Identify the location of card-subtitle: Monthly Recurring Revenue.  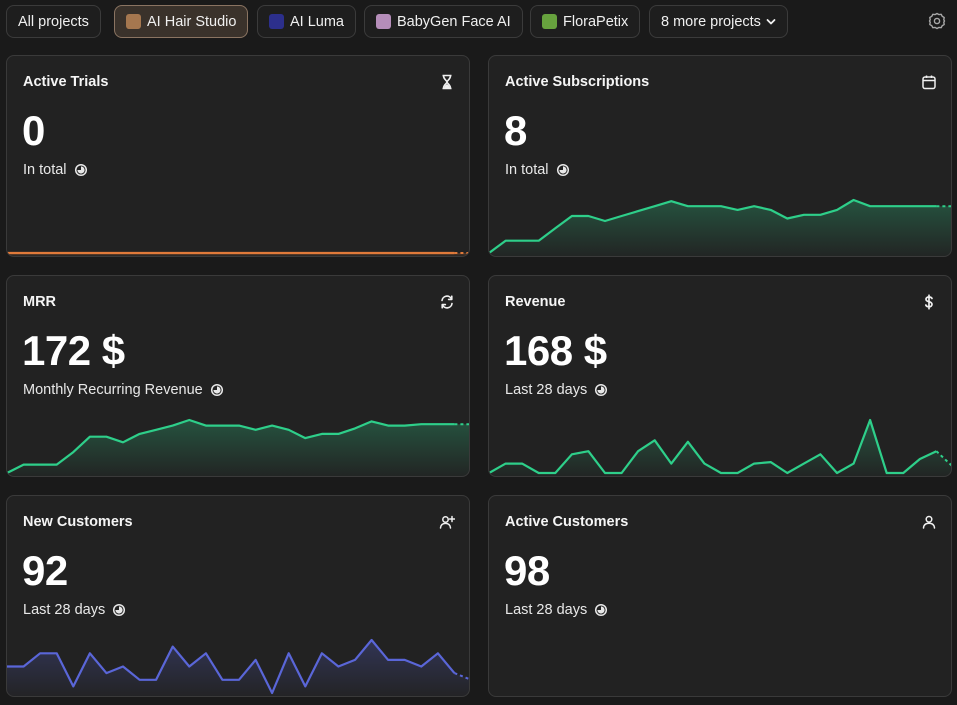
(123, 390).